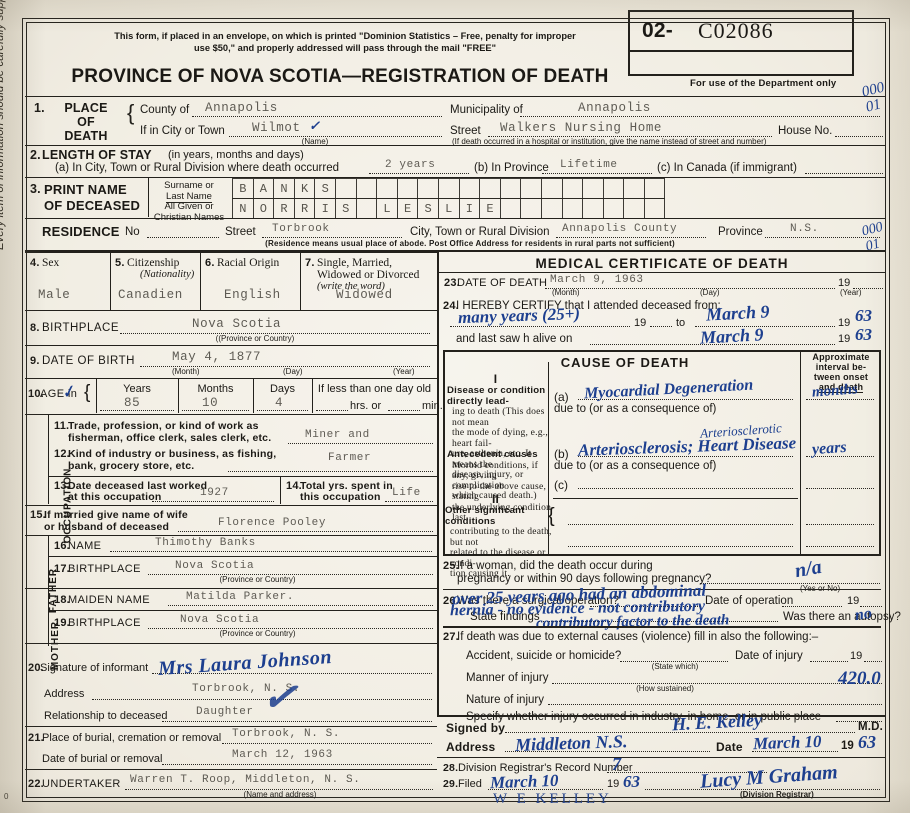 The height and width of the screenshot is (813, 910). I want to click on q24-lastsaw-value: March 9, so click(731, 336).